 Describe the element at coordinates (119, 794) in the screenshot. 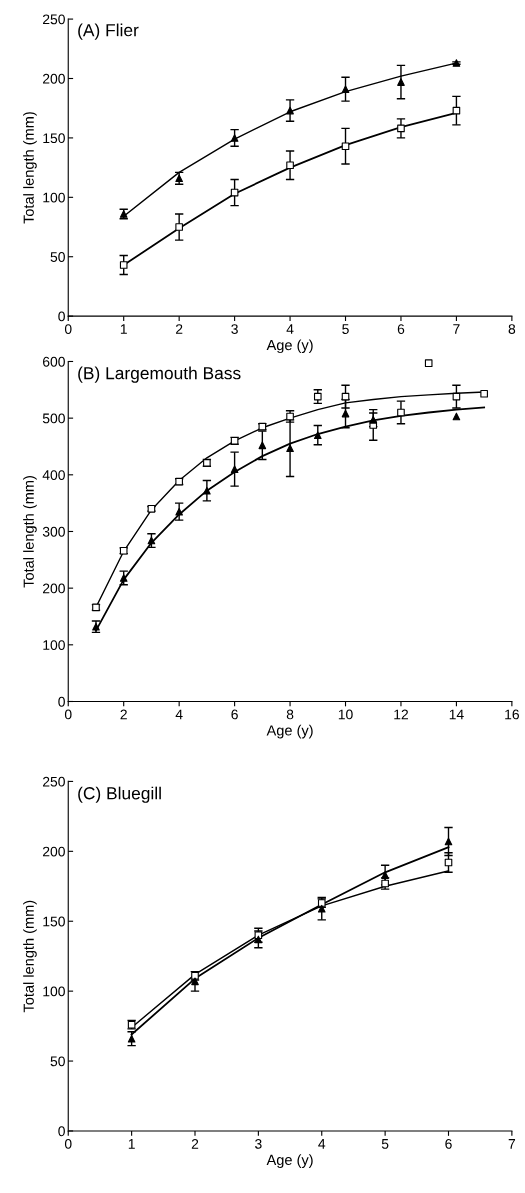

I see `chart-title: (C) Bluegill` at that location.